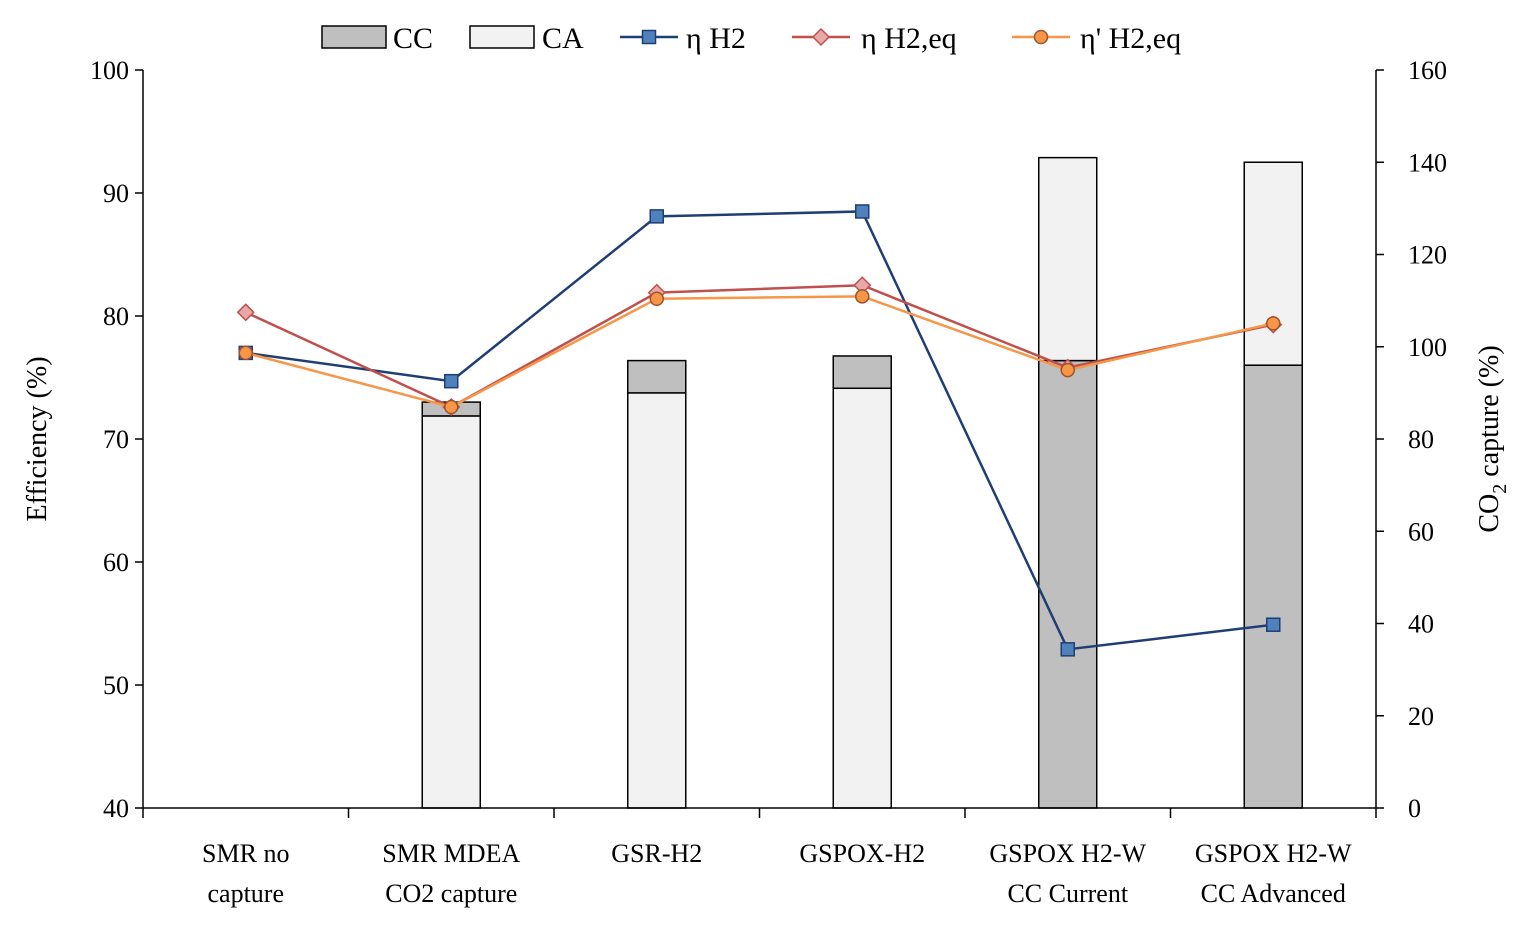 This screenshot has width=1529, height=935. Describe the element at coordinates (1414, 808) in the screenshot. I see `y-right-tick-label: 0` at that location.